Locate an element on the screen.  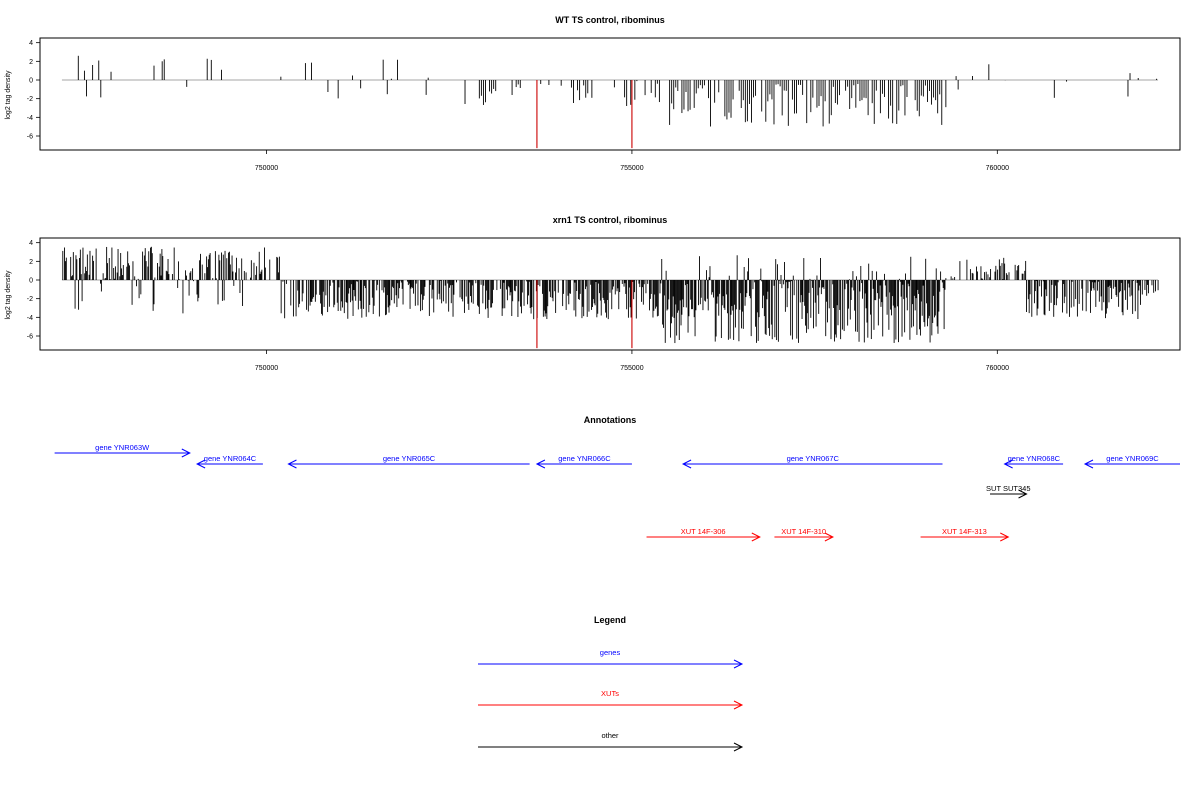
annotation-arrow: XUT 14F-310 is located at coordinates (804, 534).